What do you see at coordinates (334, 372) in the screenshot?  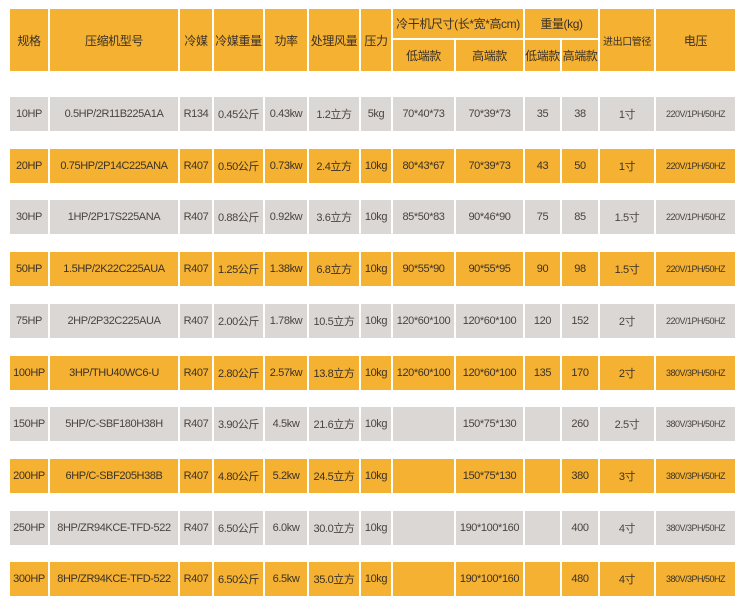 I see `cell-air-flow: 13.8立方` at bounding box center [334, 372].